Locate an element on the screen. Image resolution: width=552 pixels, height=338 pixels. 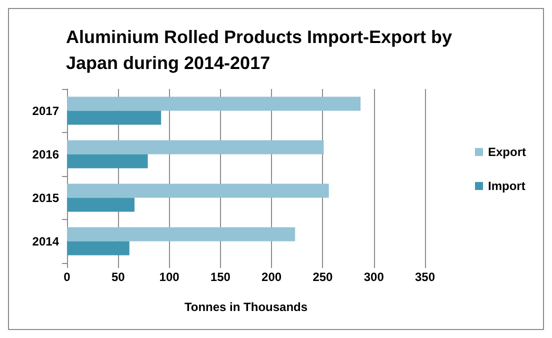
x-tick-label: 100 is located at coordinates (169, 277).